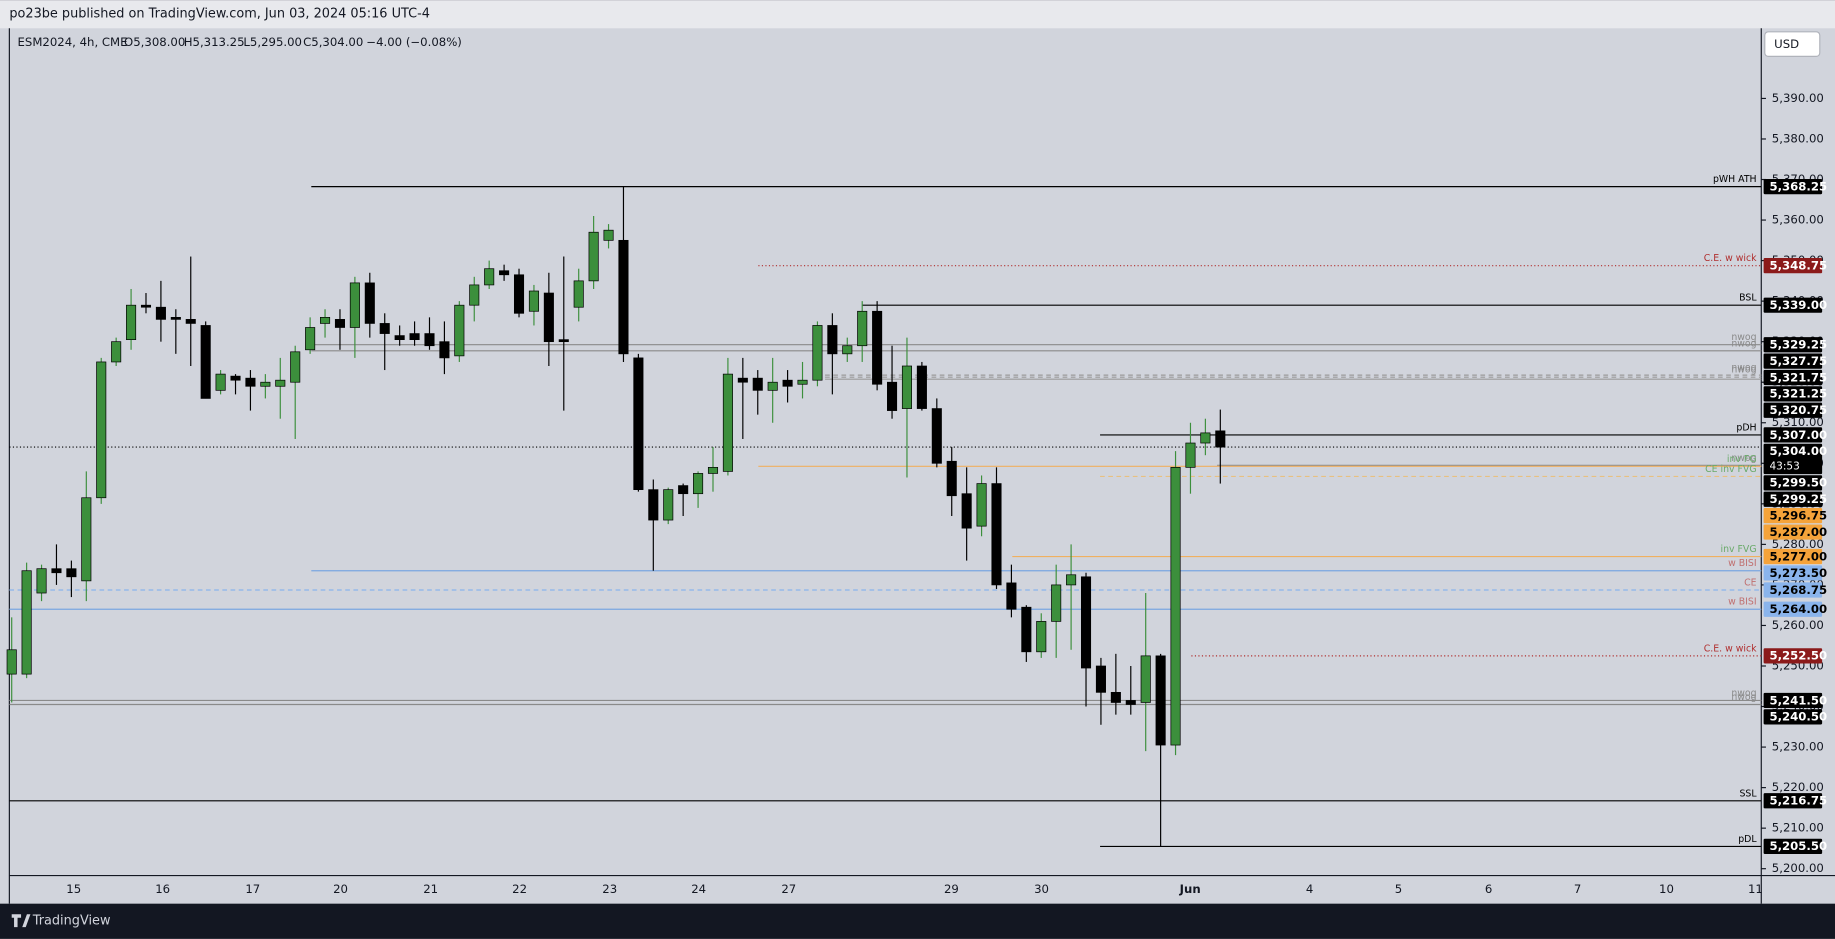 This screenshot has width=1835, height=939. Describe the element at coordinates (154, 42) in the screenshot. I see `legend-open: O5,308.00` at that location.